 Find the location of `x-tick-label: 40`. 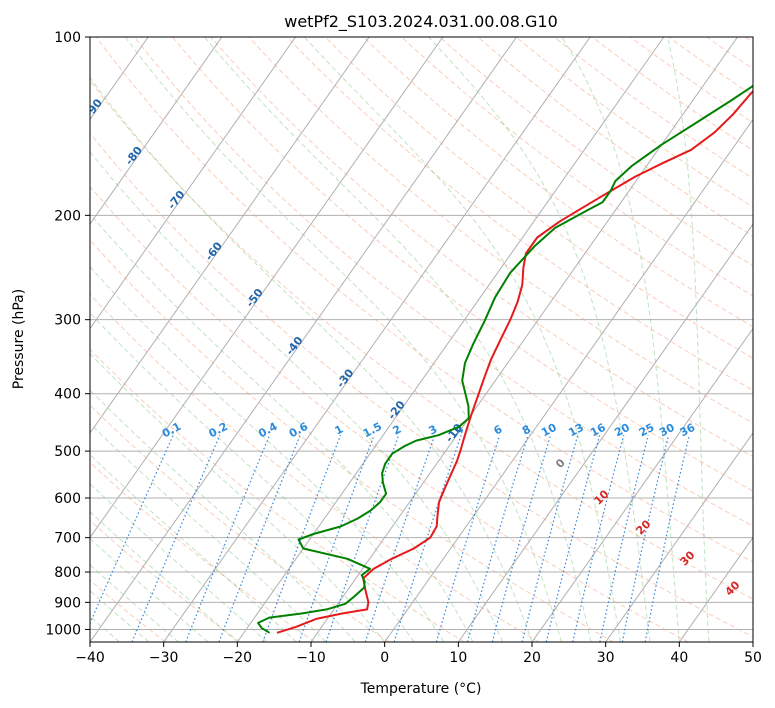

x-tick-label: 40 is located at coordinates (679, 658).